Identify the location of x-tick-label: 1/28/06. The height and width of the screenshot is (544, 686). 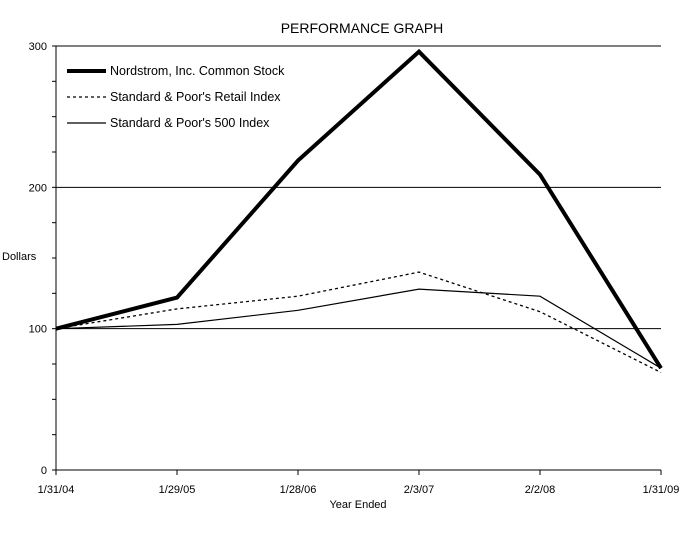
(298, 490).